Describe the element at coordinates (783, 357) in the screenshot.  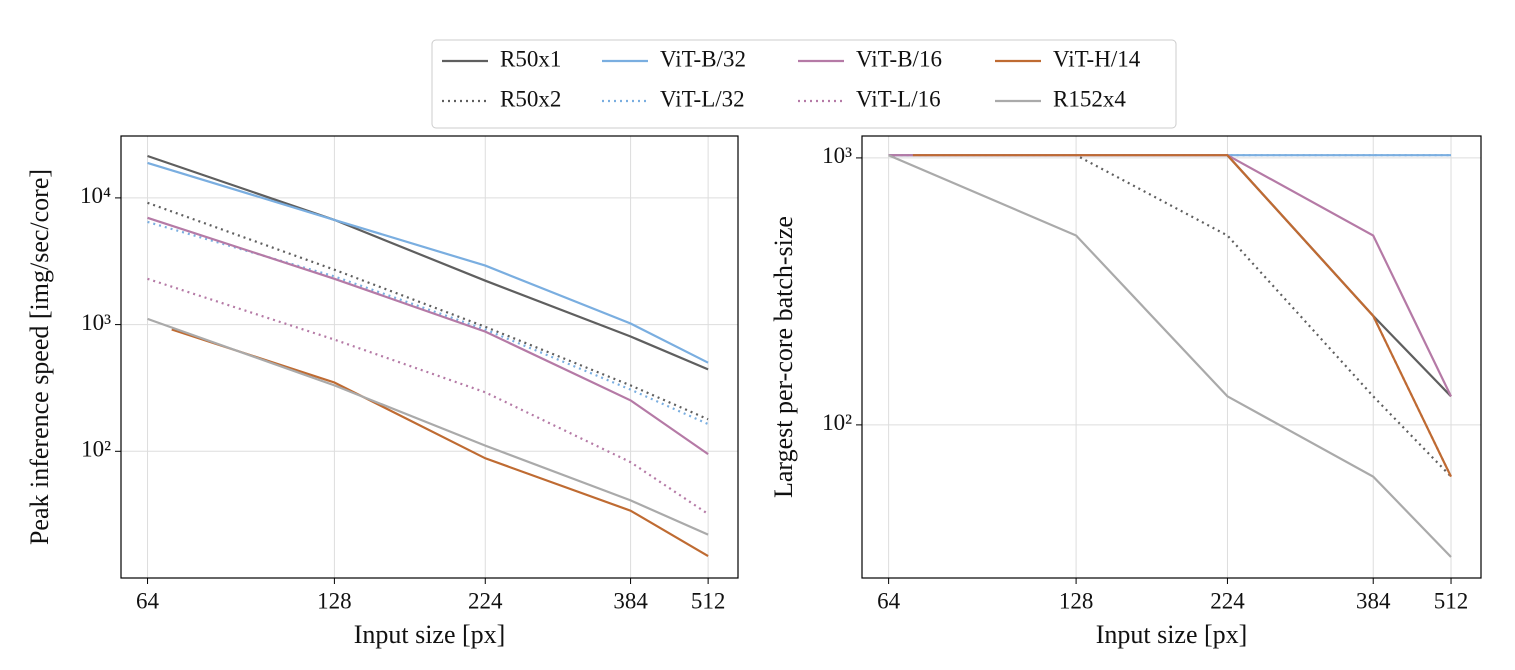
I see `y-axis-label: Largest per-core batch-size` at that location.